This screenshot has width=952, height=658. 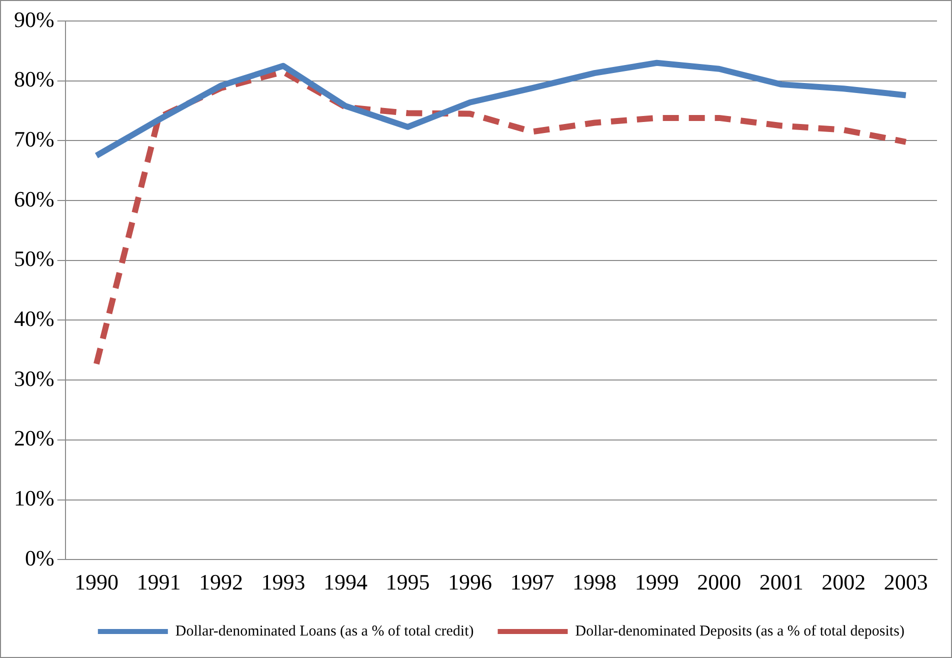 What do you see at coordinates (34, 498) in the screenshot?
I see `y-tick-label: 10%` at bounding box center [34, 498].